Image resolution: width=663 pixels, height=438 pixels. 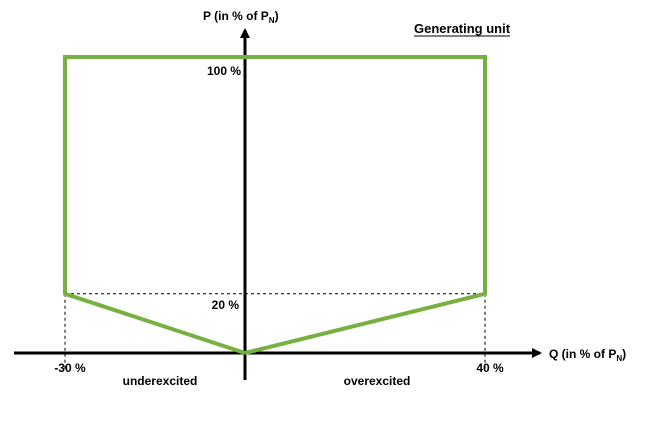 I want to click on x-tick-label-40: 40 %, so click(x=490, y=368).